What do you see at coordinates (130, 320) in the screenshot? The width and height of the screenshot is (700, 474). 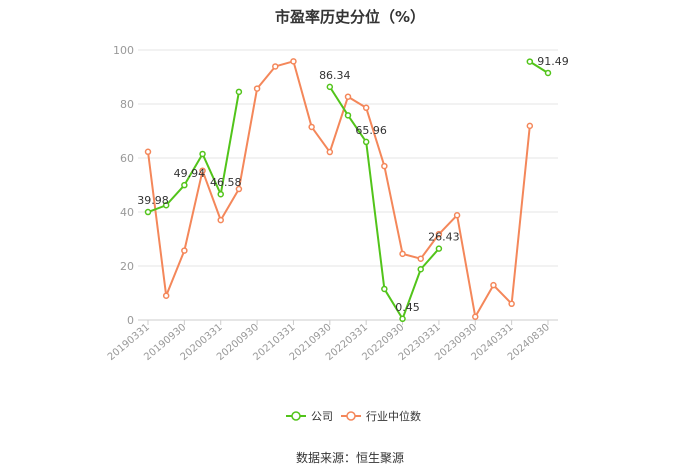 I see `y-tick-label: 0` at bounding box center [130, 320].